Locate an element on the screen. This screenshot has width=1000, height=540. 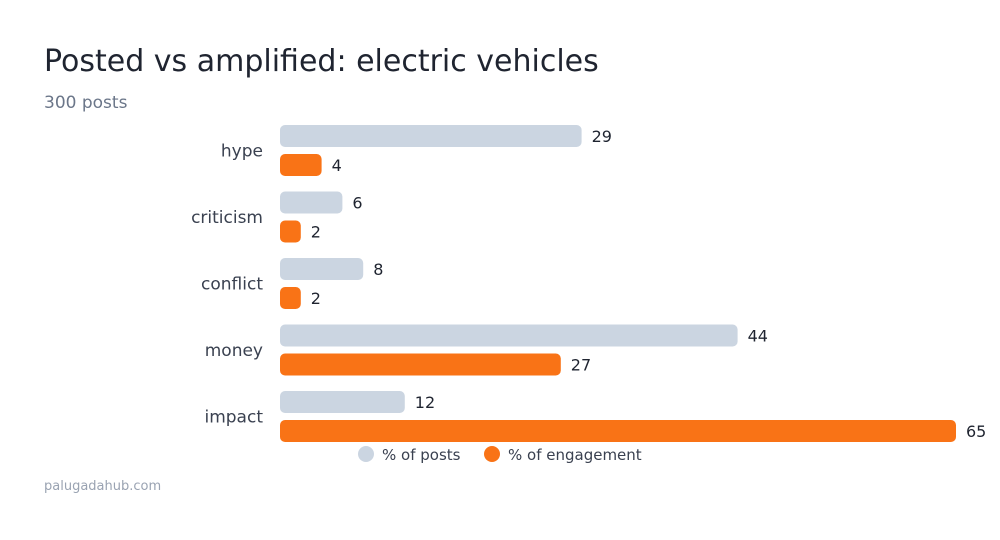
legend-posts-swatch is located at coordinates (366, 454).